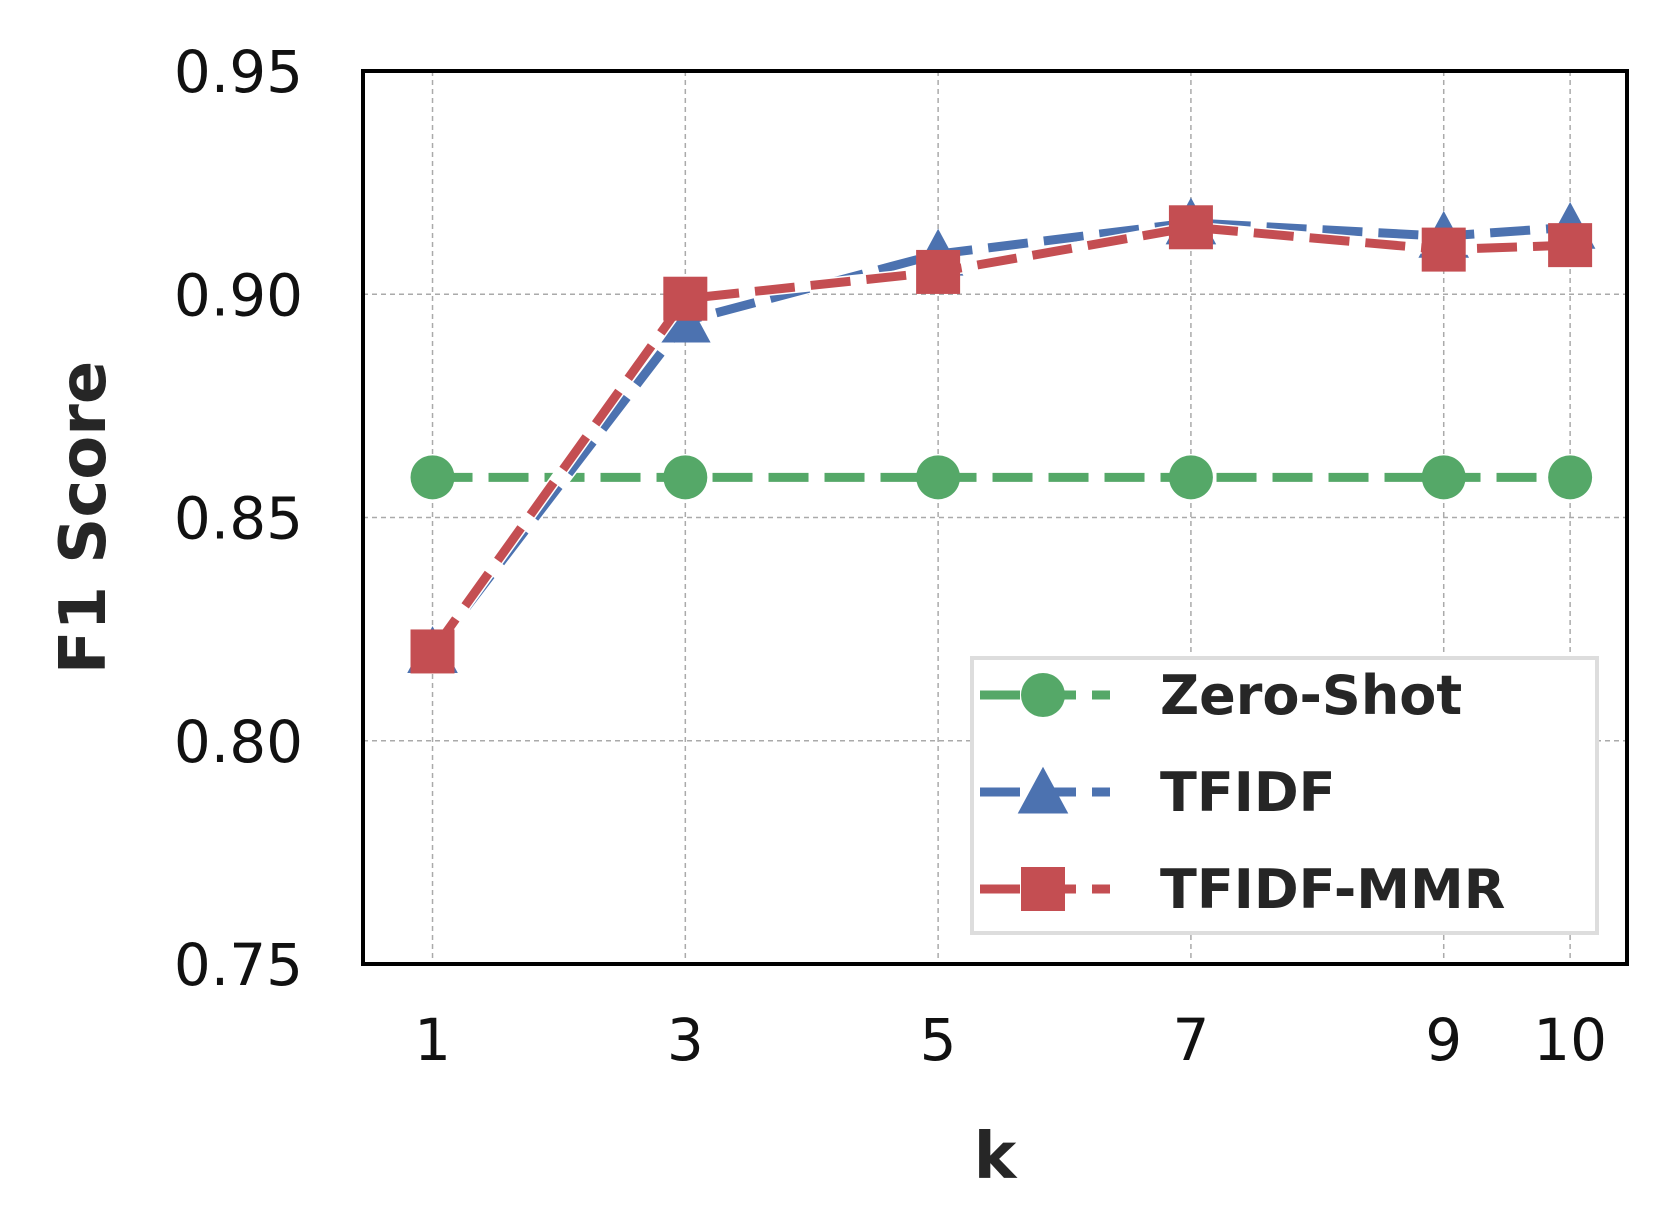 The height and width of the screenshot is (1230, 1663). What do you see at coordinates (238, 965) in the screenshot?
I see `y-tick-label: 0.75` at bounding box center [238, 965].